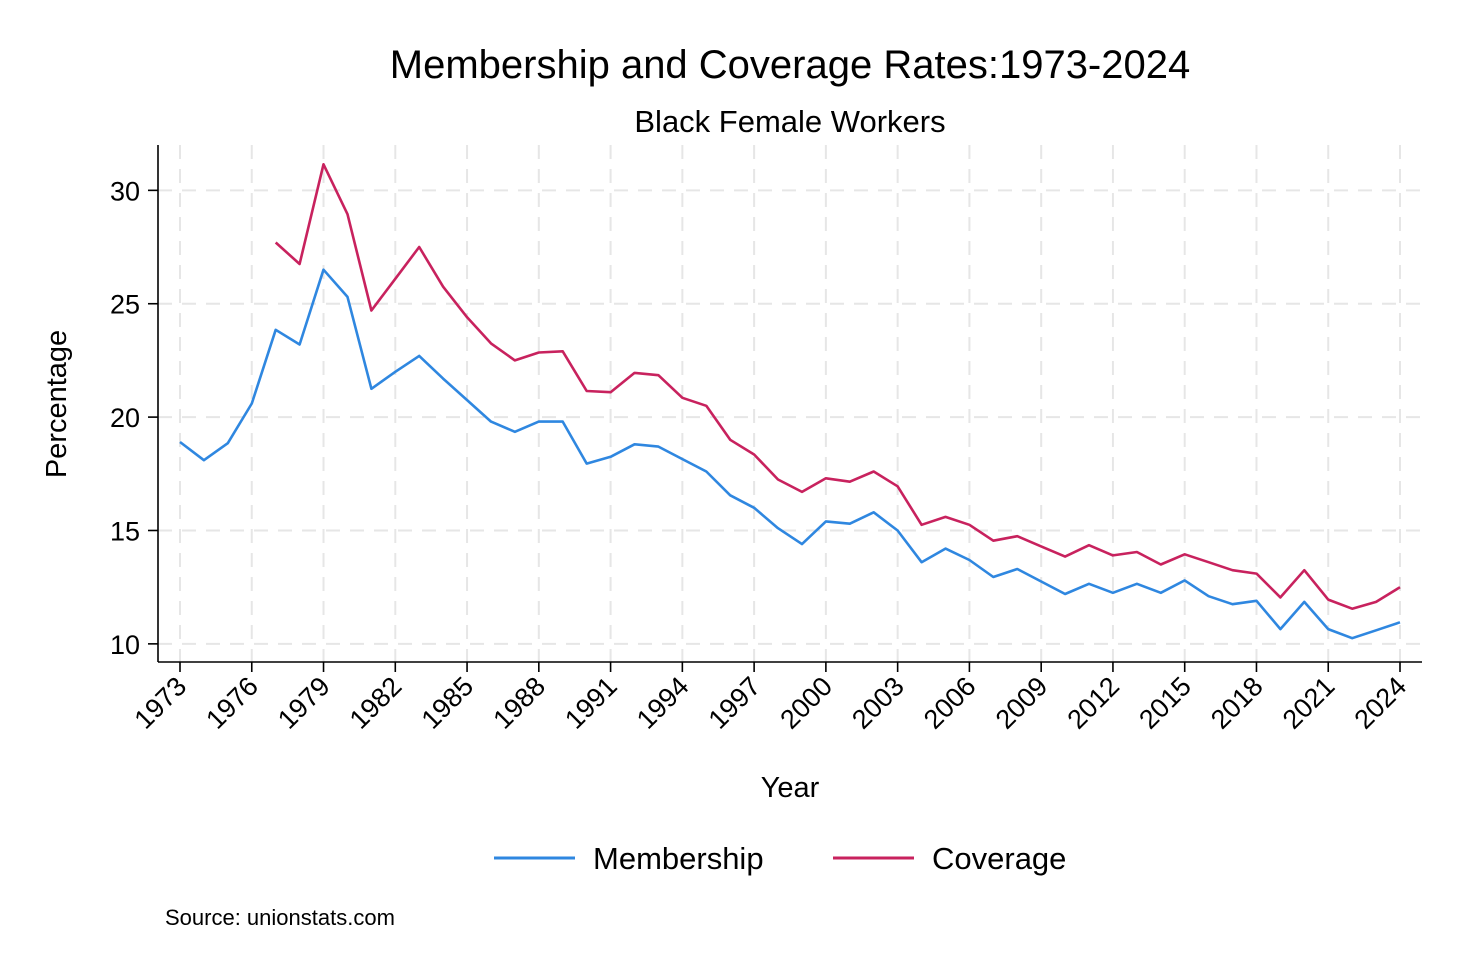 This screenshot has height=972, width=1458. What do you see at coordinates (789, 121) in the screenshot?
I see `chart-subtitle: Black Female Workers` at bounding box center [789, 121].